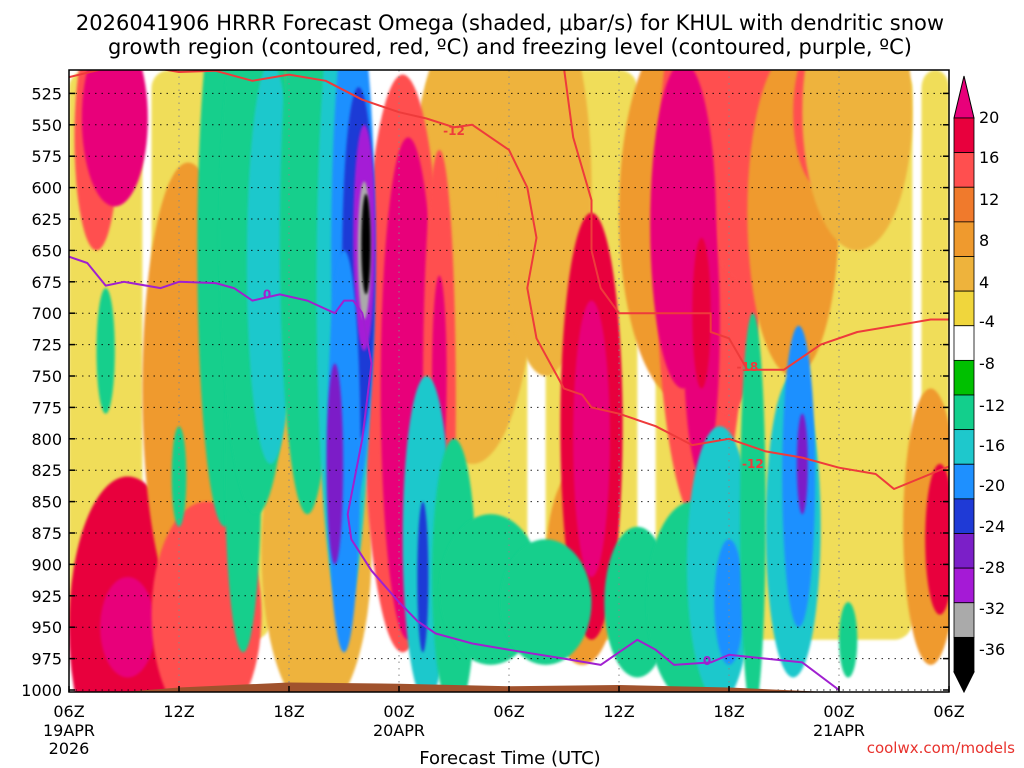  What do you see at coordinates (46, 125) in the screenshot?
I see `y-tick-label-550: 550` at bounding box center [46, 125].